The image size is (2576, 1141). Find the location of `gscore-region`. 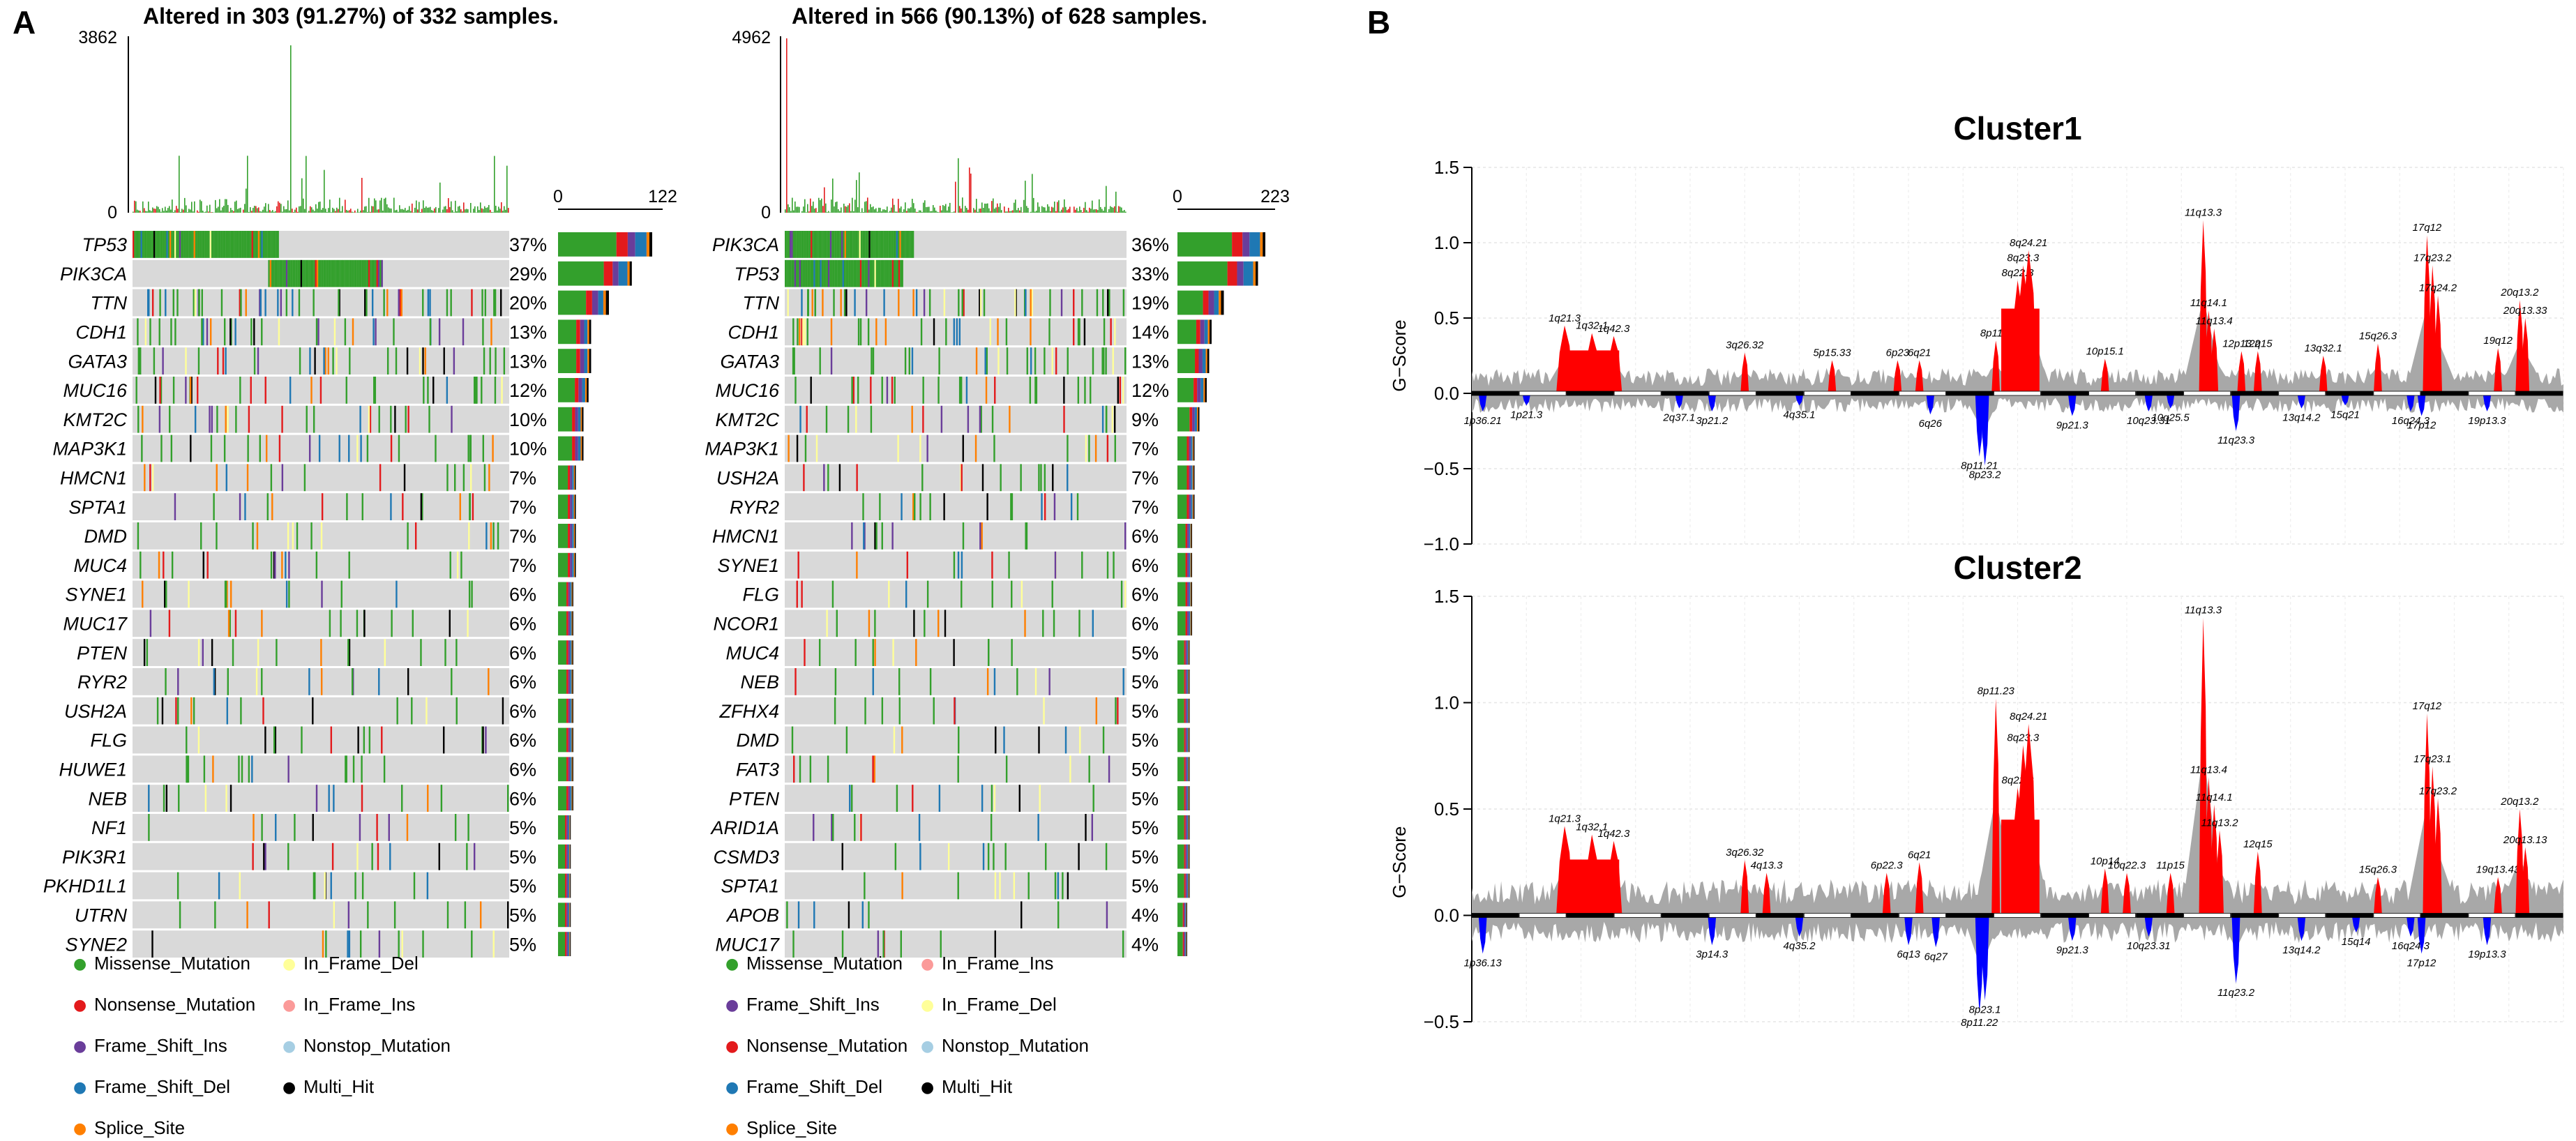

gscore-region is located at coordinates (2020, 351).